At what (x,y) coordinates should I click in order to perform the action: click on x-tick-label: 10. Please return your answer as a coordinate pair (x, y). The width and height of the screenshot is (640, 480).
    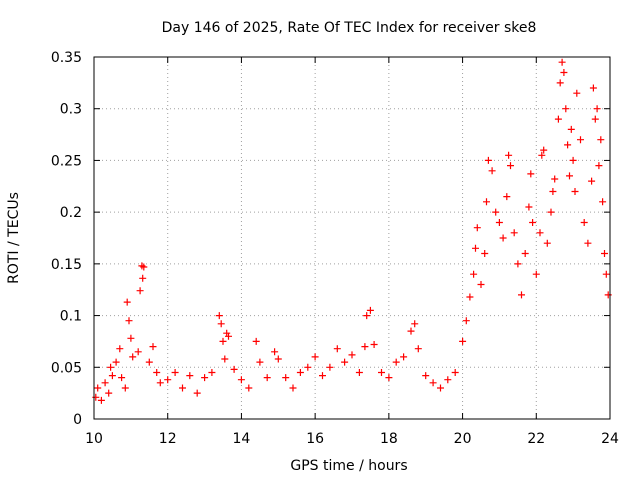
    Looking at the image, I should click on (94, 439).